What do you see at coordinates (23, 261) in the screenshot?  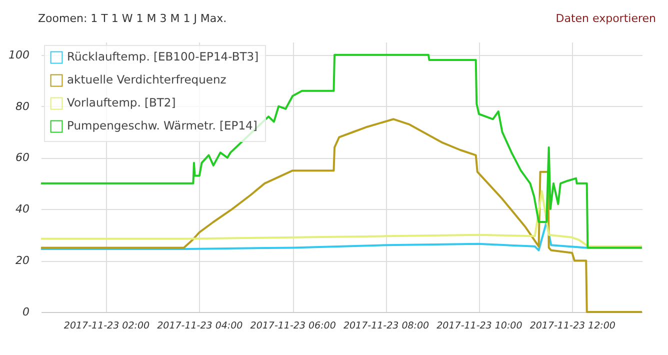 I see `y-tick-label: 20` at bounding box center [23, 261].